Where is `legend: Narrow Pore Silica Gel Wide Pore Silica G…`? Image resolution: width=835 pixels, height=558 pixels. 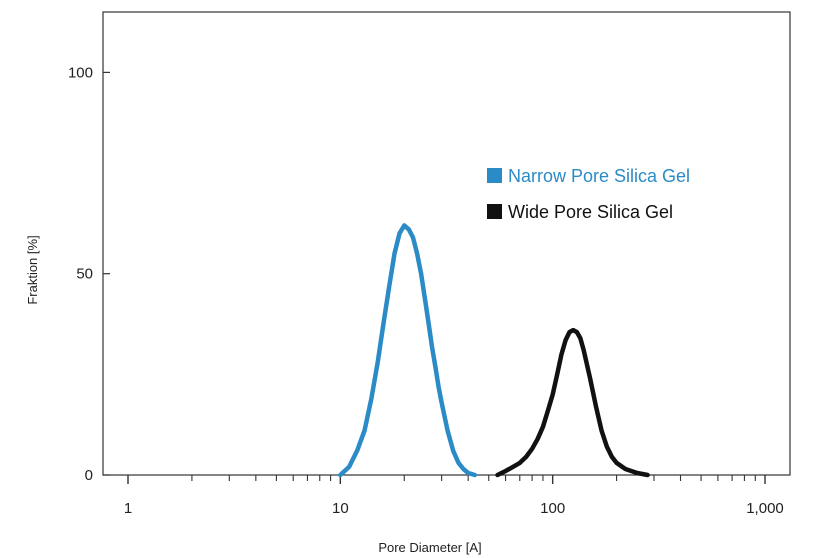
legend: Narrow Pore Silica Gel Wide Pore Silica G… is located at coordinates (588, 194).